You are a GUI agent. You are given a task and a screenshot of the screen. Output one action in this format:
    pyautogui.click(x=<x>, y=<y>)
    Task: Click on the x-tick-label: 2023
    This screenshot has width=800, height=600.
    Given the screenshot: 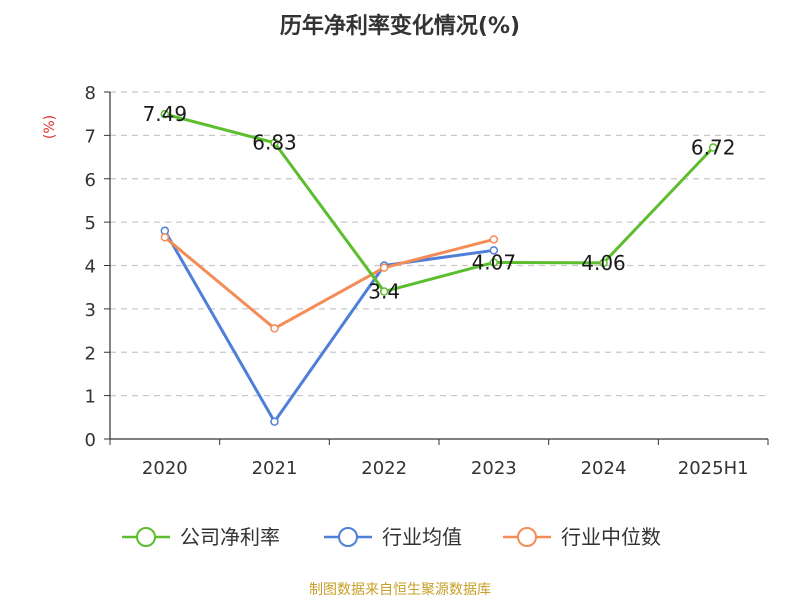 What is the action you would take?
    pyautogui.click(x=494, y=468)
    